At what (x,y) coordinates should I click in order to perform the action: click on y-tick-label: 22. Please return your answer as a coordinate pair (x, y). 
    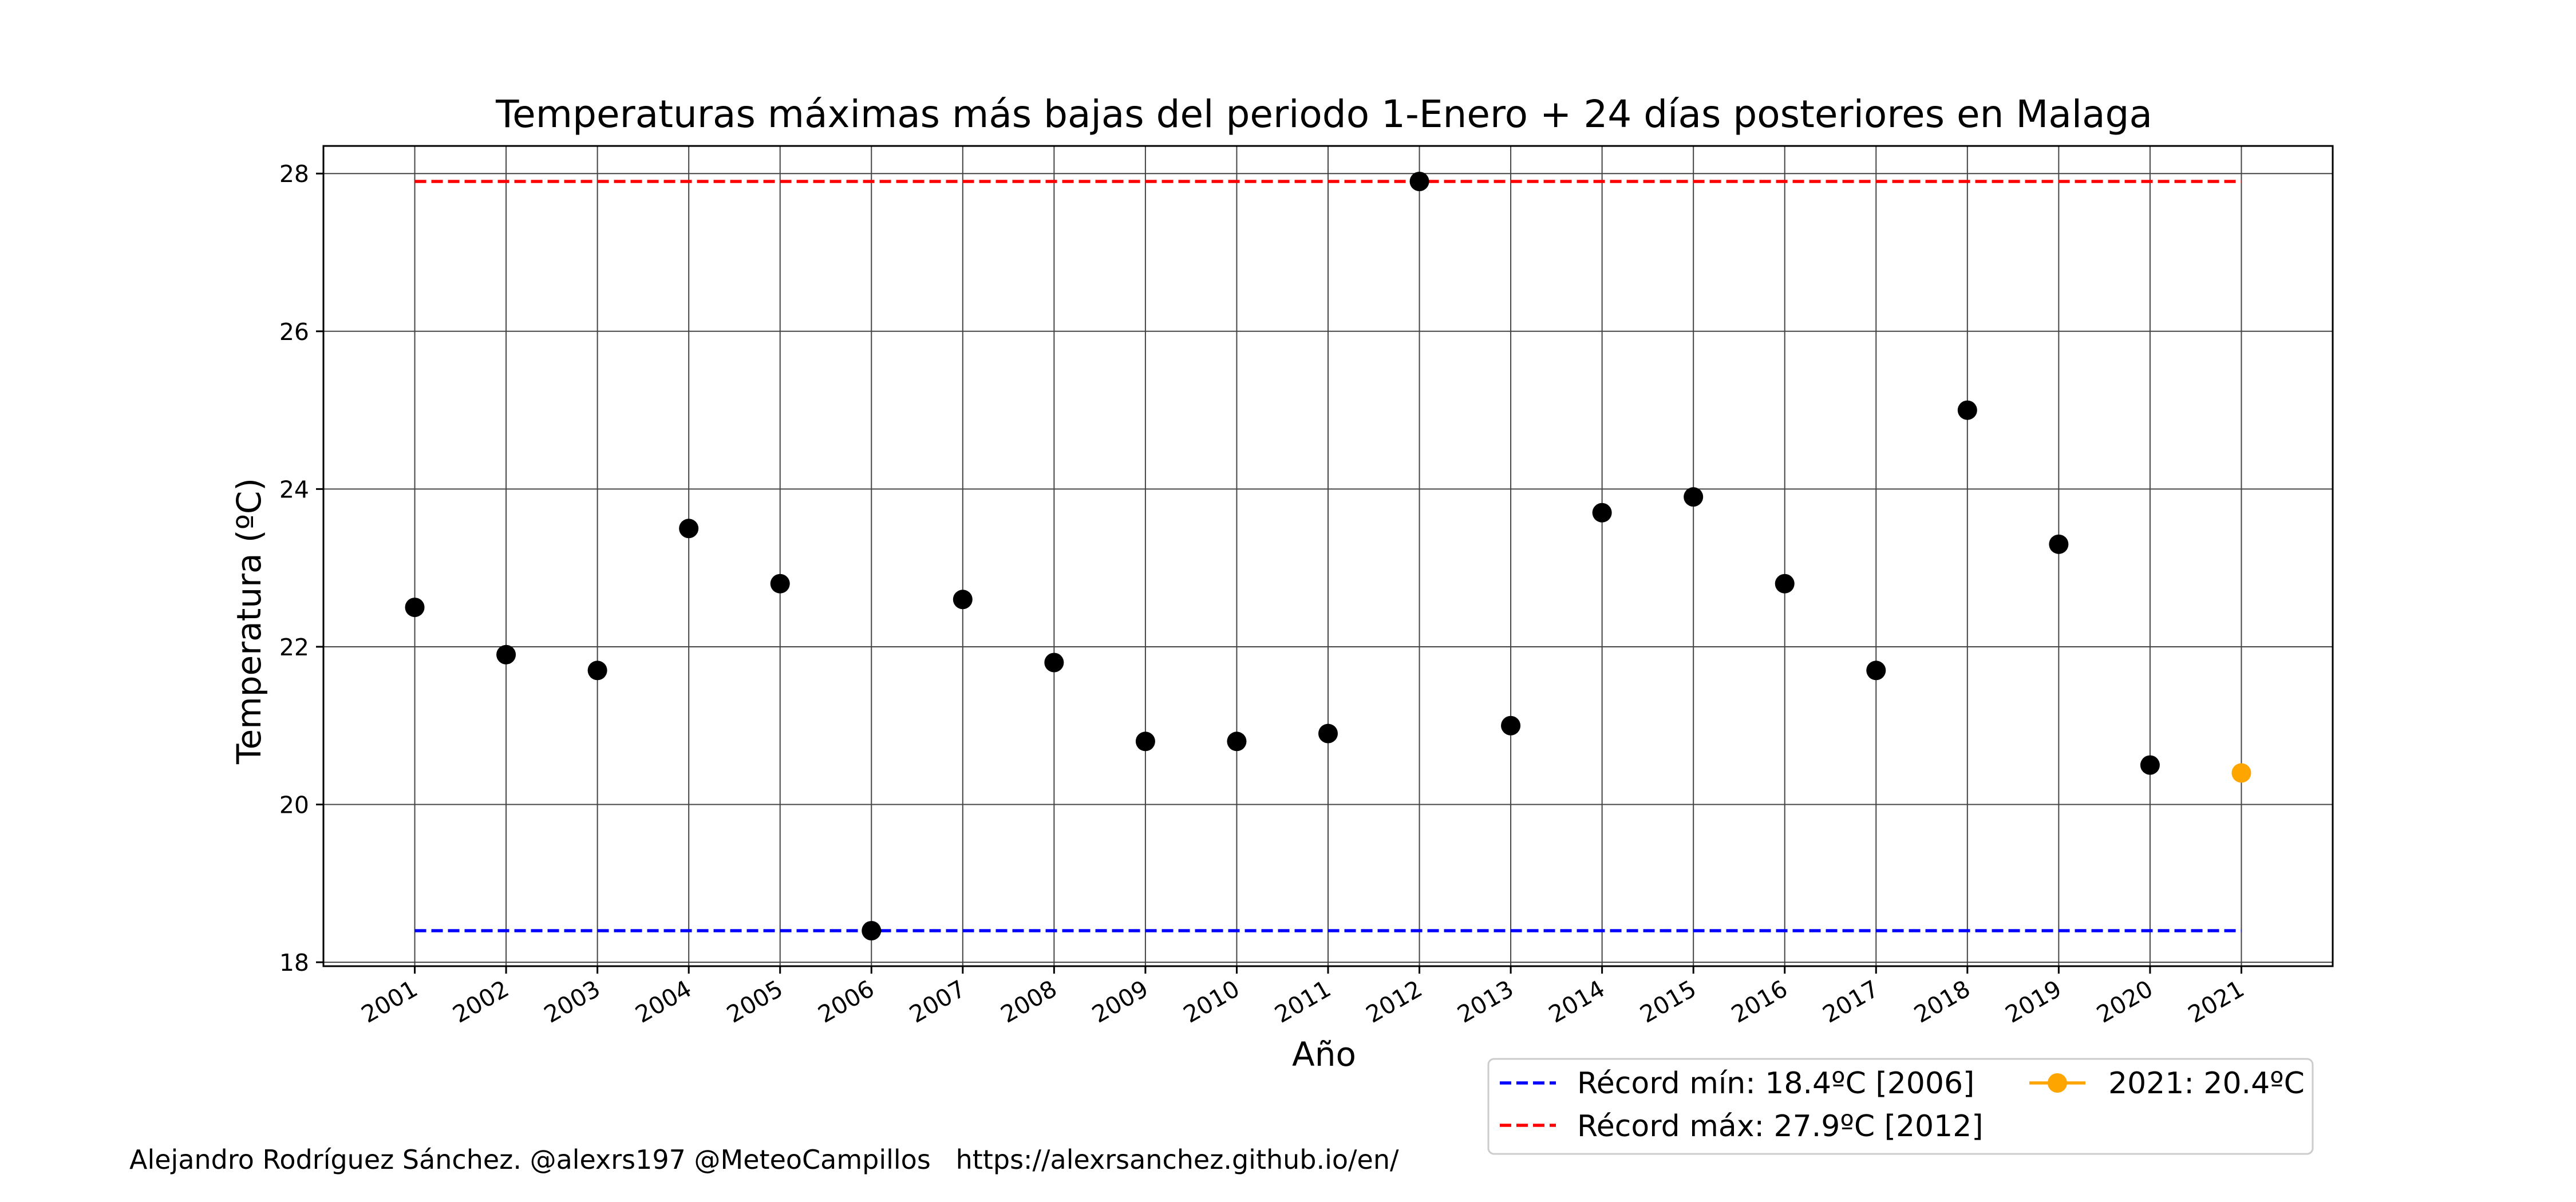
    Looking at the image, I should click on (294, 648).